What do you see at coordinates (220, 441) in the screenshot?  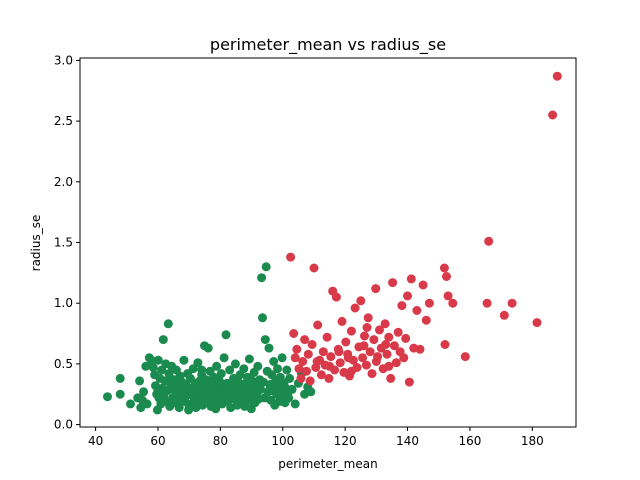 I see `x-tick-label: 80` at bounding box center [220, 441].